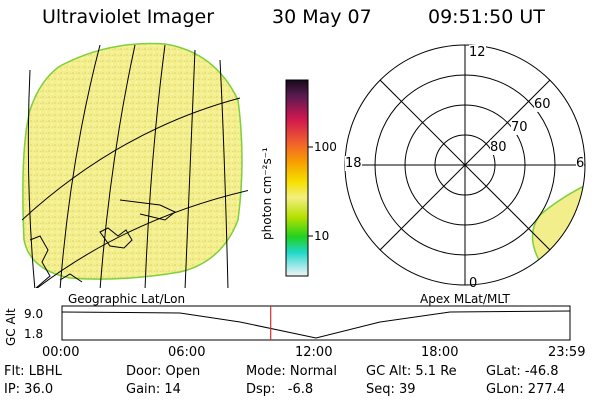 The width and height of the screenshot is (600, 400). What do you see at coordinates (440, 352) in the screenshot?
I see `x-tick-1800: 18:00` at bounding box center [440, 352].